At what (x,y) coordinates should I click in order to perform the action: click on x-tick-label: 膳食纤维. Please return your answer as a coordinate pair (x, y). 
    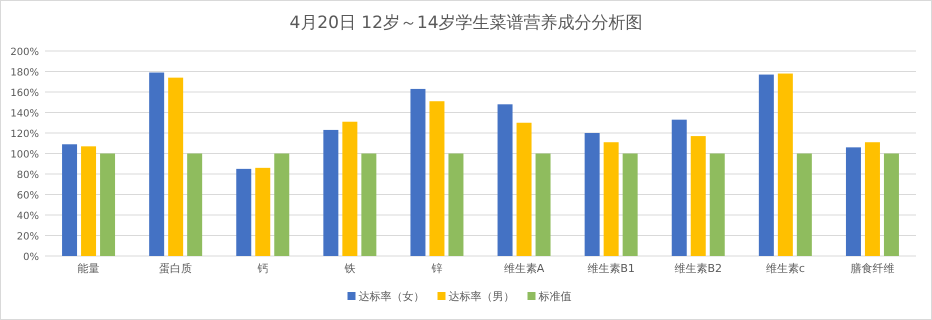
    Looking at the image, I should click on (872, 268).